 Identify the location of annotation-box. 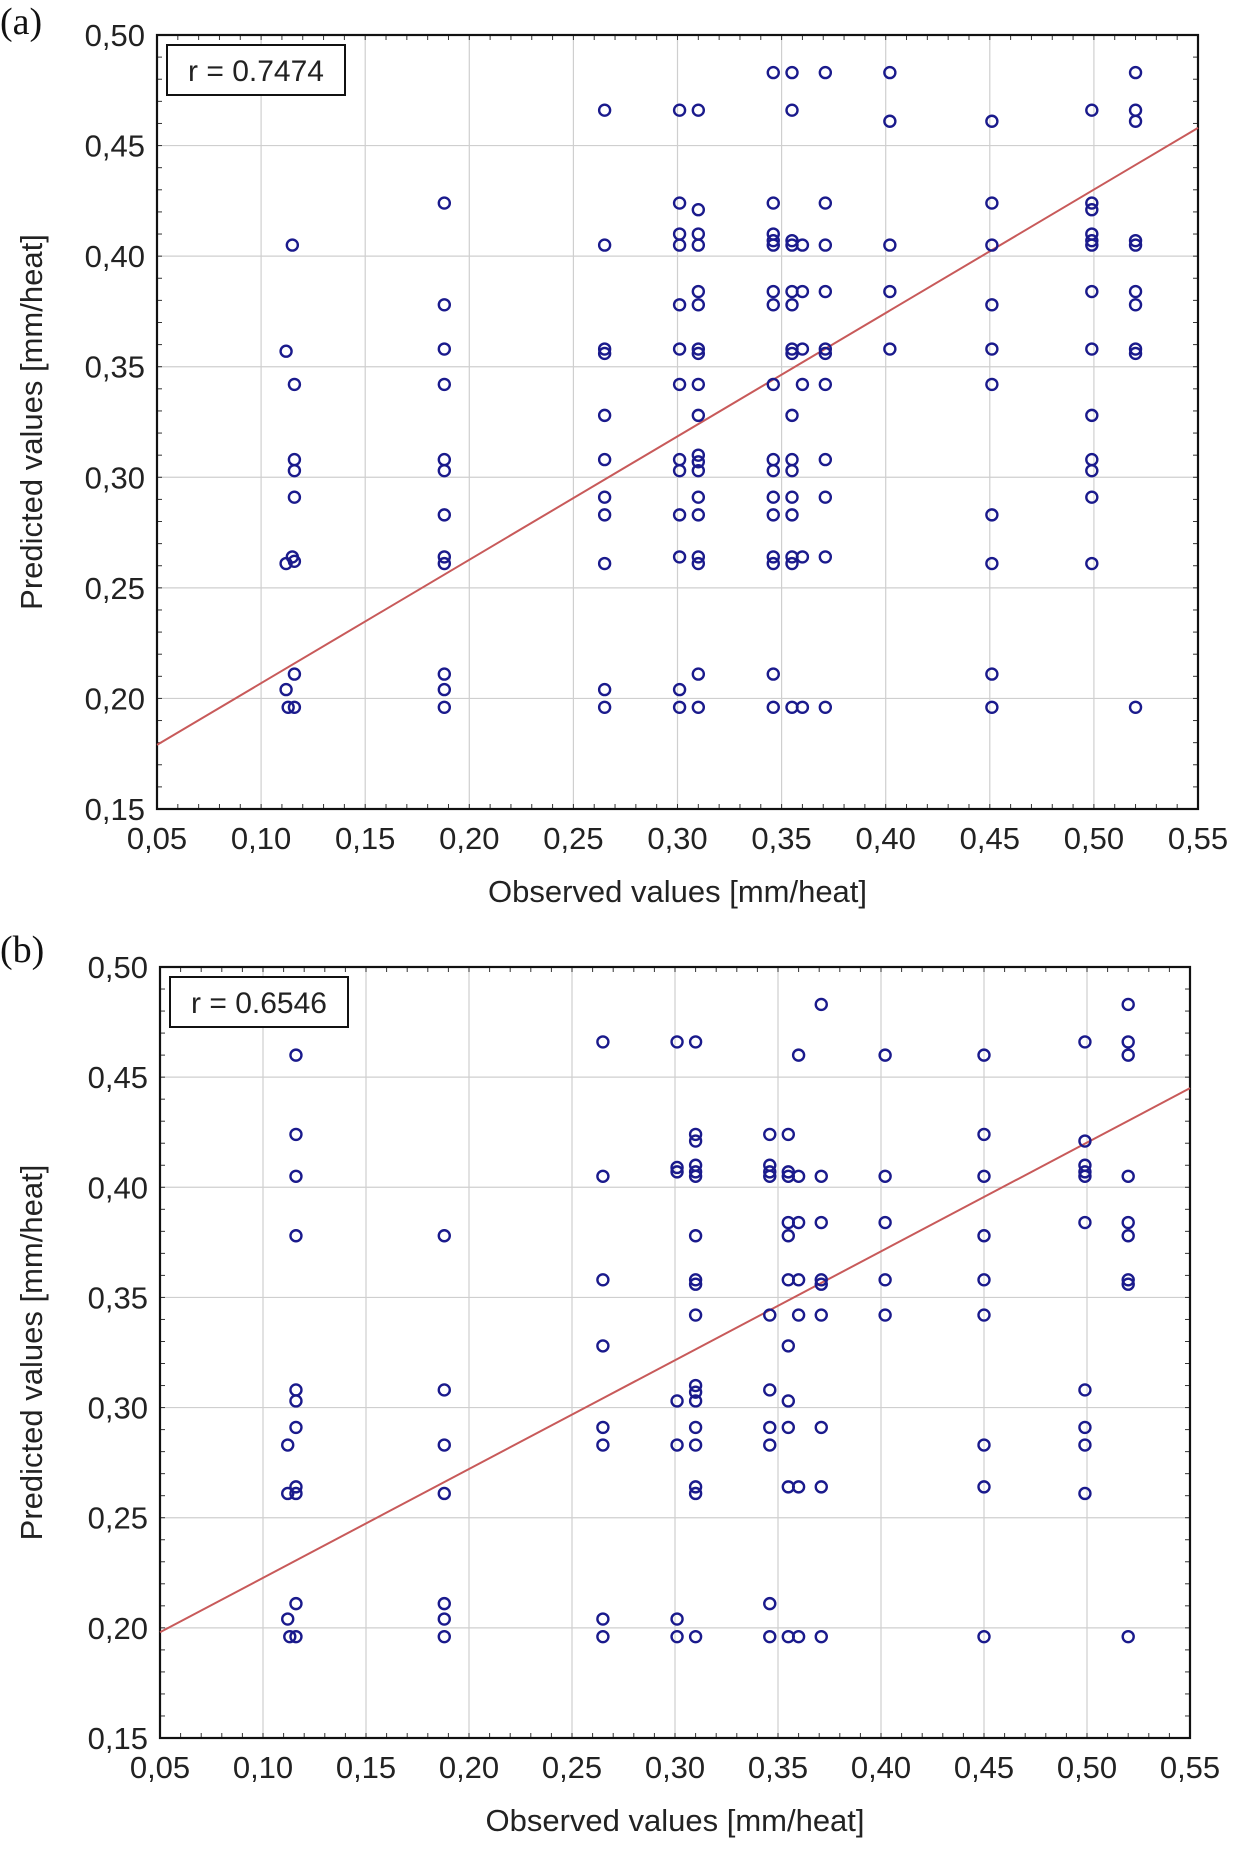
(259, 1002).